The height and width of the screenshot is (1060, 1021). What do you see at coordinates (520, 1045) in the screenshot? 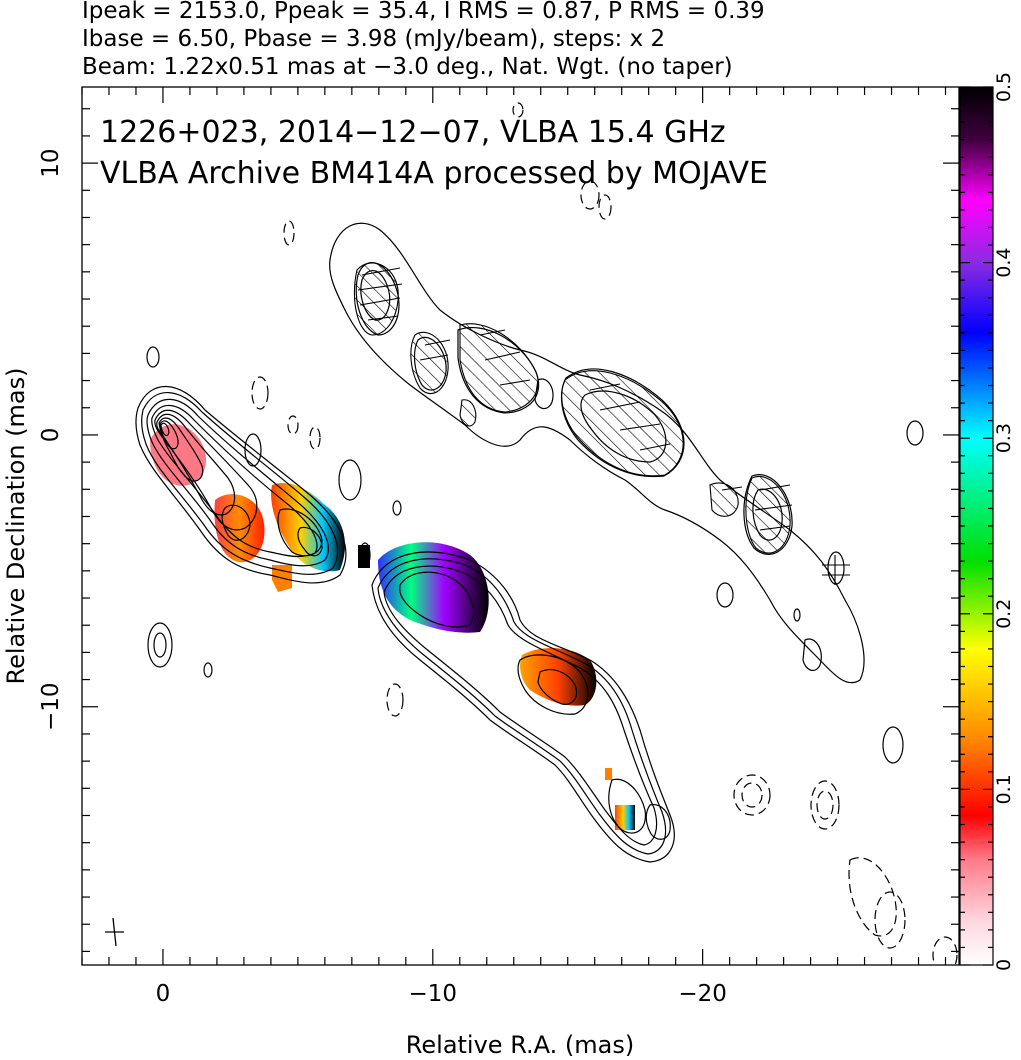
I see `x-axis-label: Relative R.A. (mas)` at bounding box center [520, 1045].